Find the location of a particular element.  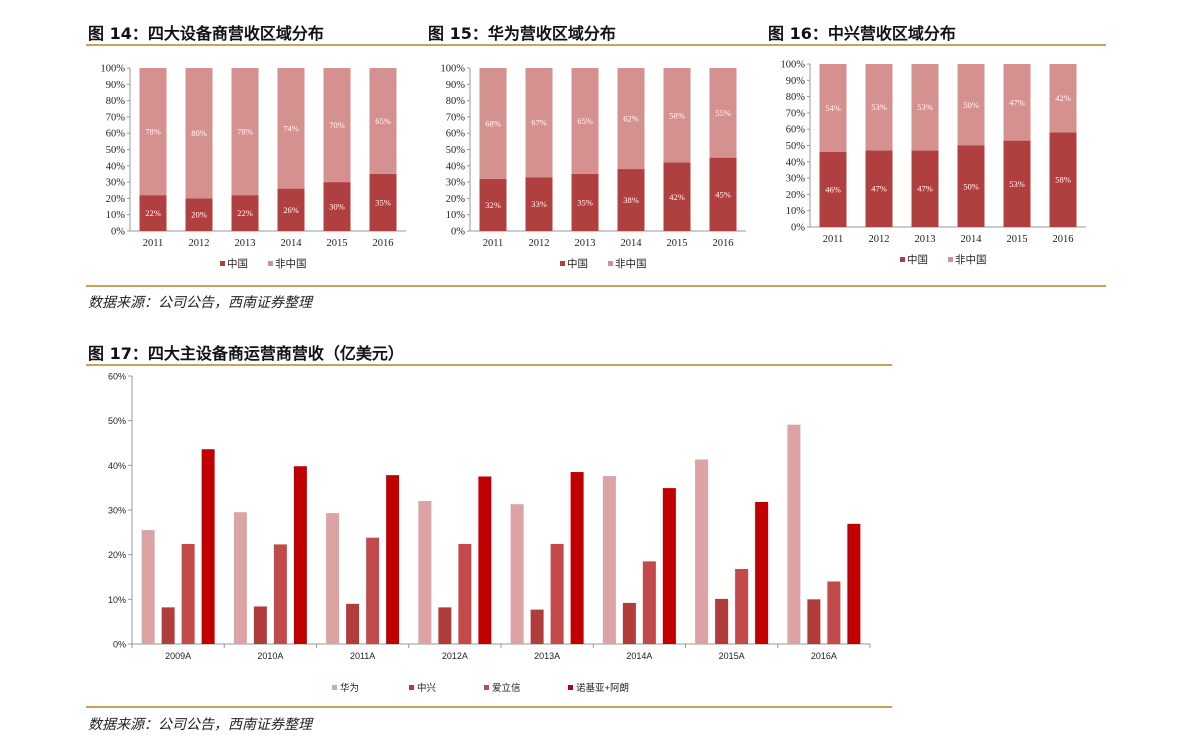

source-bottom: 数据来源：公司公告，西南证券整理 is located at coordinates (200, 725).